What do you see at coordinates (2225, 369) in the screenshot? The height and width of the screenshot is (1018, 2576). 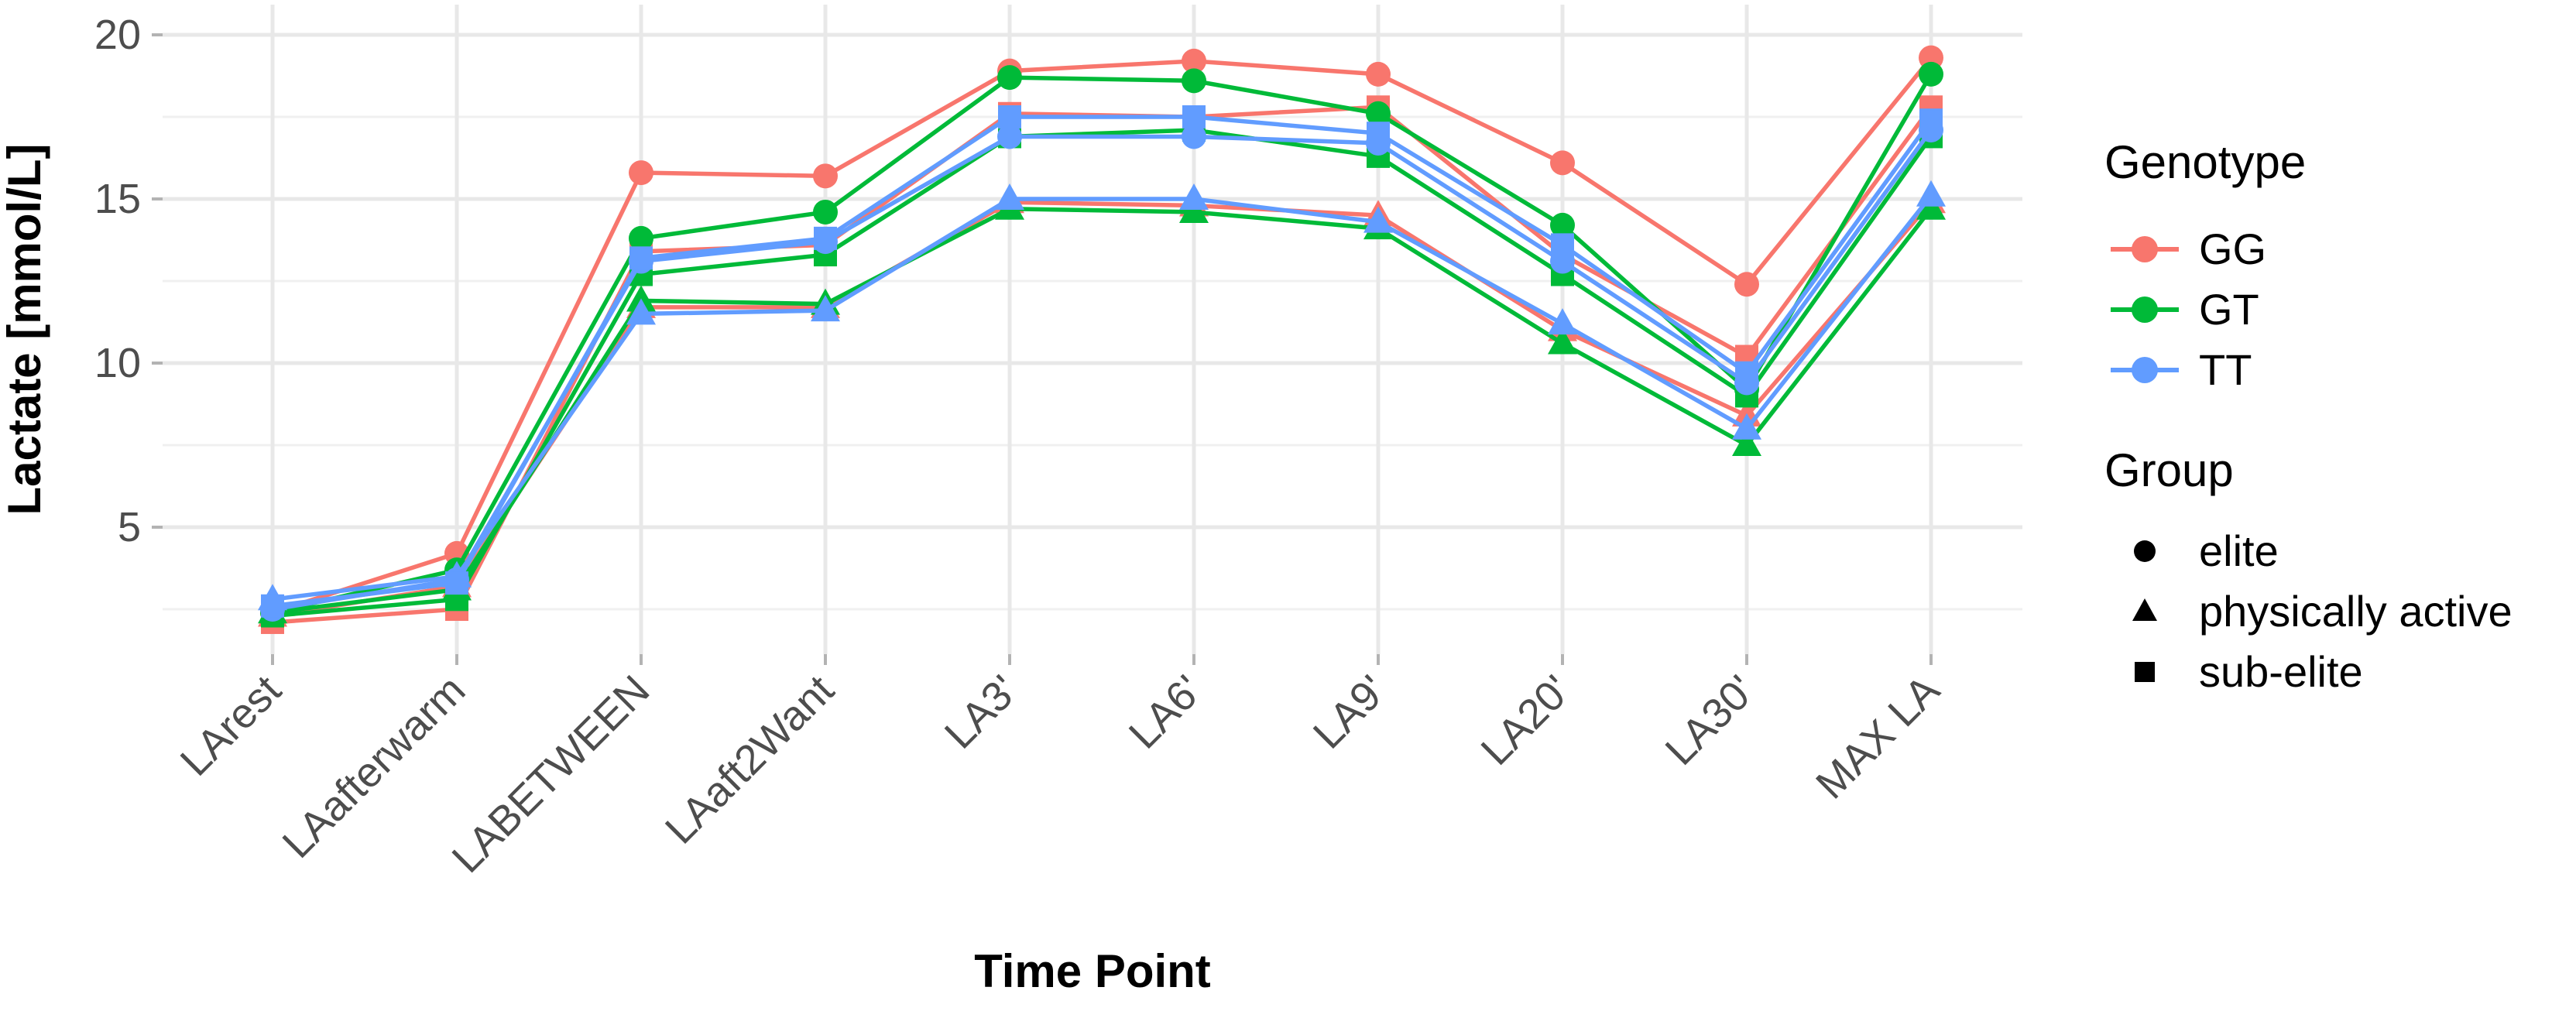 I see `legend-item-label: TT` at bounding box center [2225, 369].